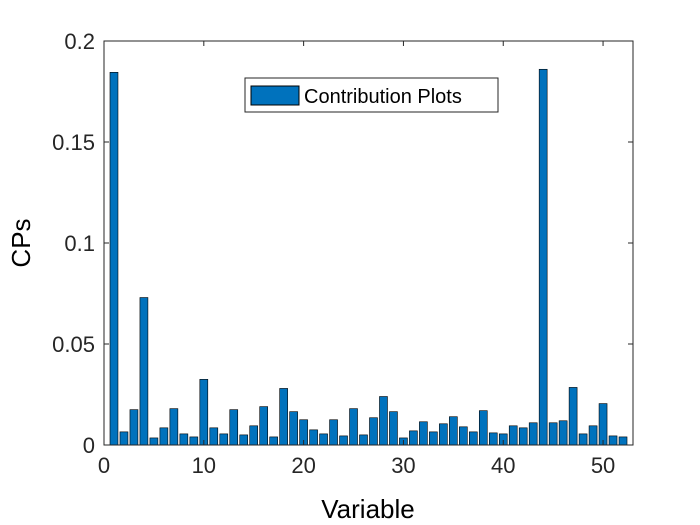  Describe the element at coordinates (204, 465) in the screenshot. I see `x-tick-label: 10` at that location.